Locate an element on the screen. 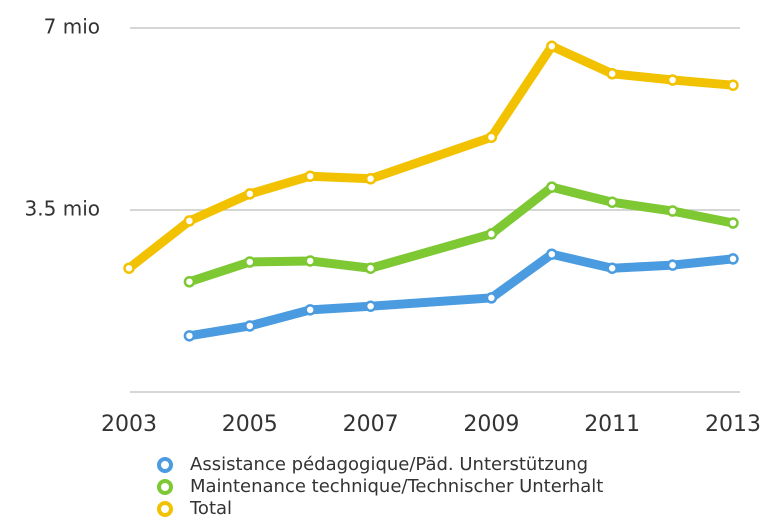 The image size is (762, 531). series-line is located at coordinates (461, 295).